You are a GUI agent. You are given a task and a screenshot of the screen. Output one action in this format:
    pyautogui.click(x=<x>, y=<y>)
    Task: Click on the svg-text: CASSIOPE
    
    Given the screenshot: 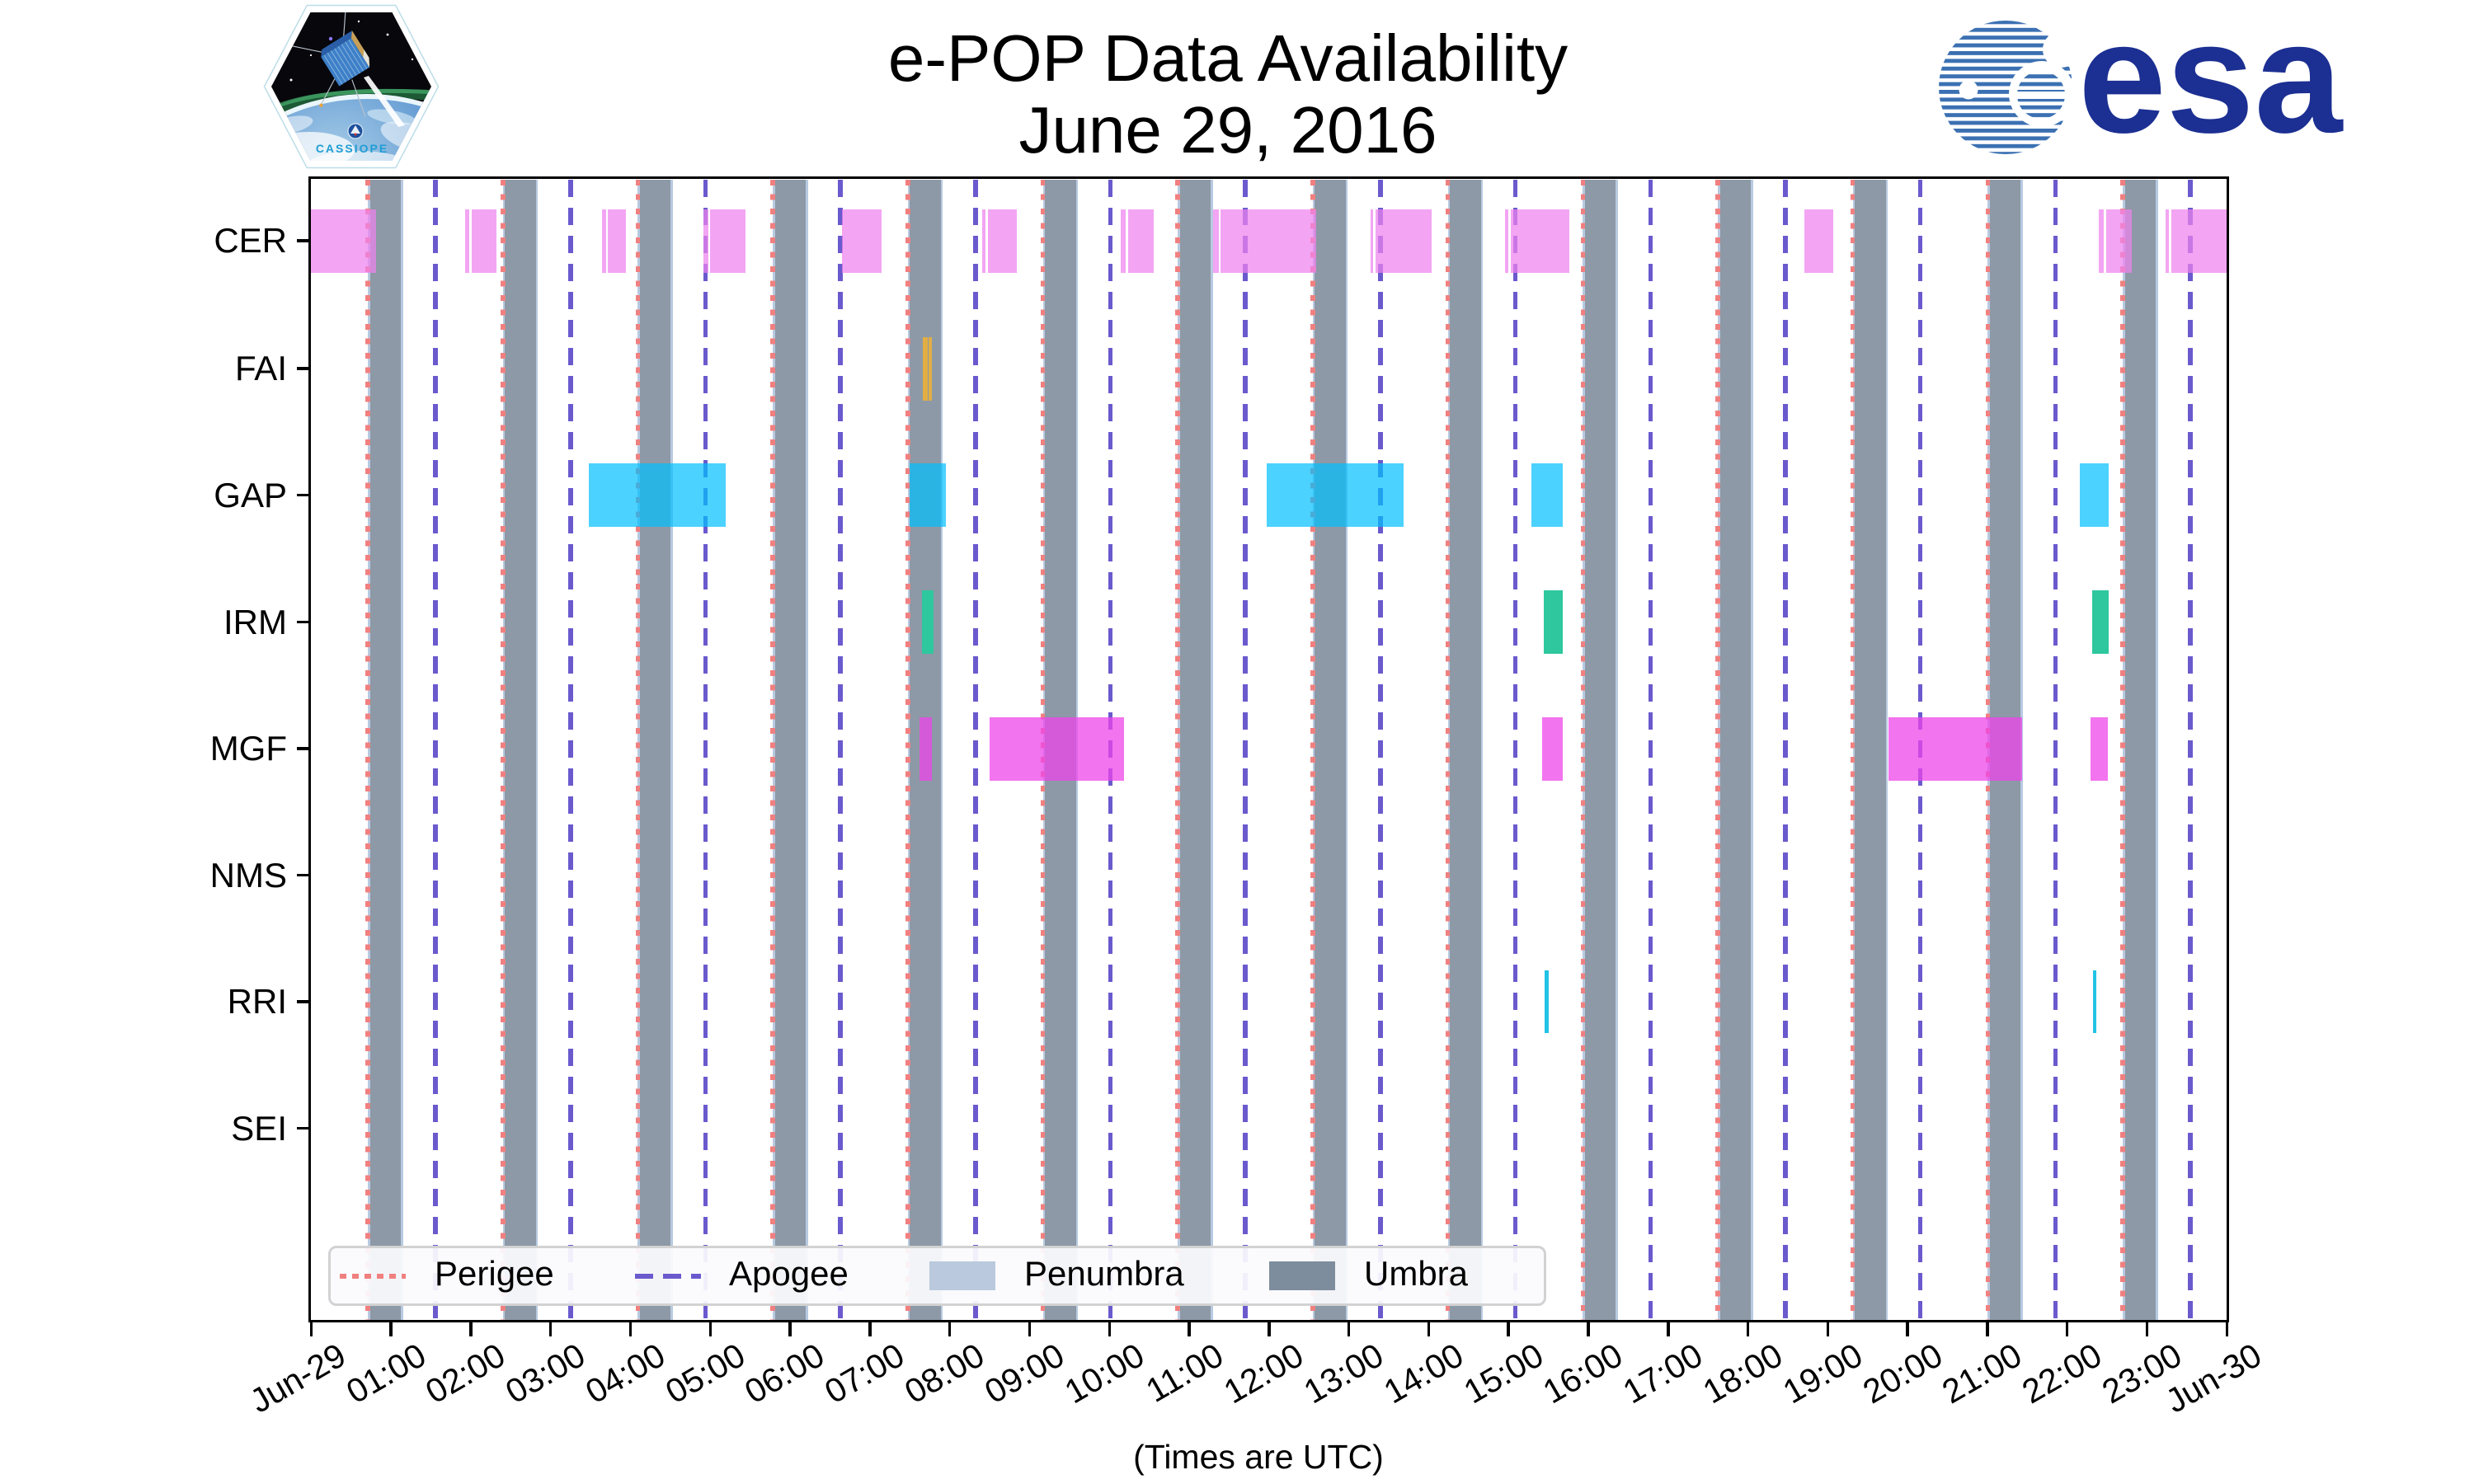 What is the action you would take?
    pyautogui.click(x=352, y=148)
    